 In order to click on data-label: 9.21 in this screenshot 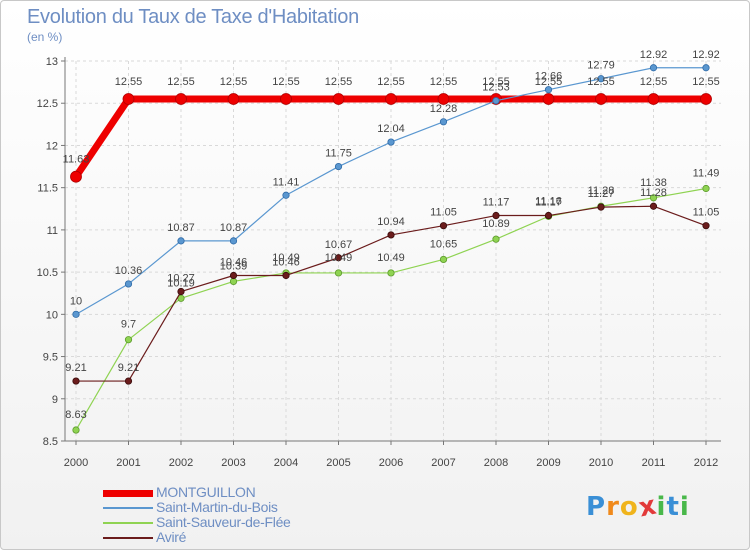, I will do `click(75, 368)`.